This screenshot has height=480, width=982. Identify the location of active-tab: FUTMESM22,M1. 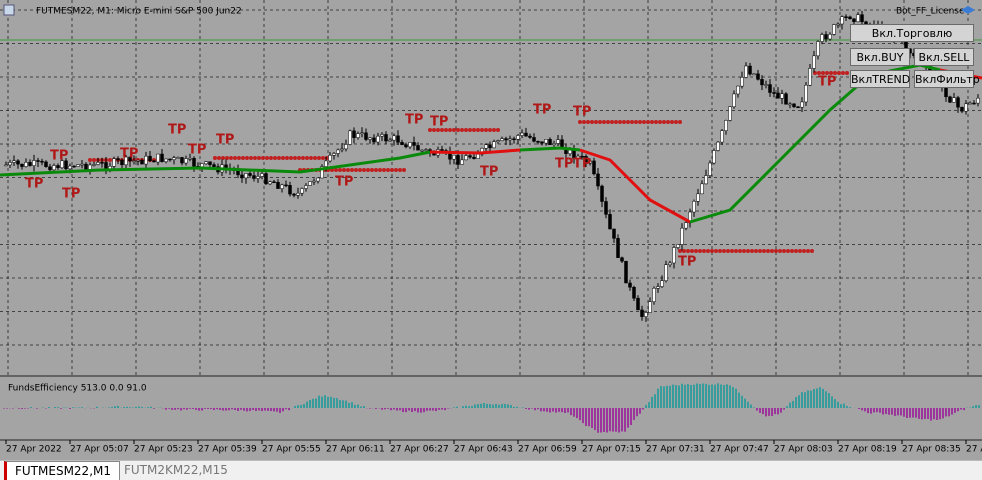
(62, 470).